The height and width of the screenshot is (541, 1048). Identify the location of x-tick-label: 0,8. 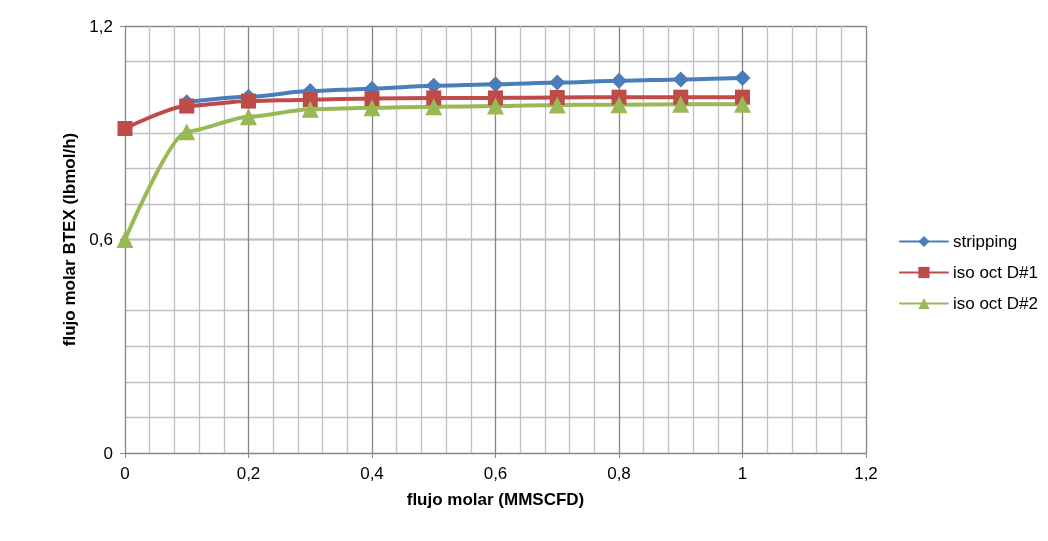
(619, 473).